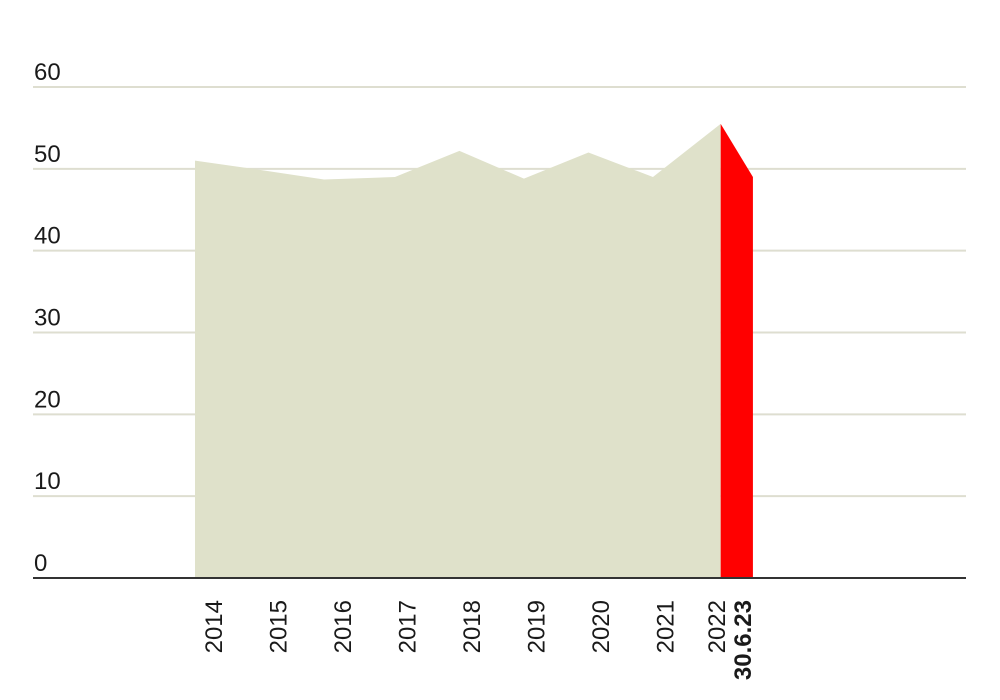 This screenshot has width=1000, height=700. Describe the element at coordinates (47, 481) in the screenshot. I see `y-tick-label: 10` at that location.